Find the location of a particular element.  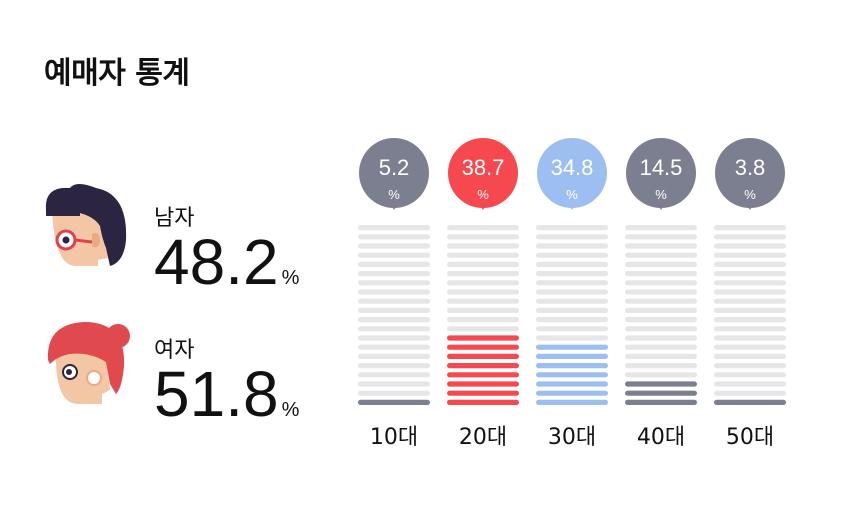

age-bar-3: 14.5% 40대 is located at coordinates (661, 294).